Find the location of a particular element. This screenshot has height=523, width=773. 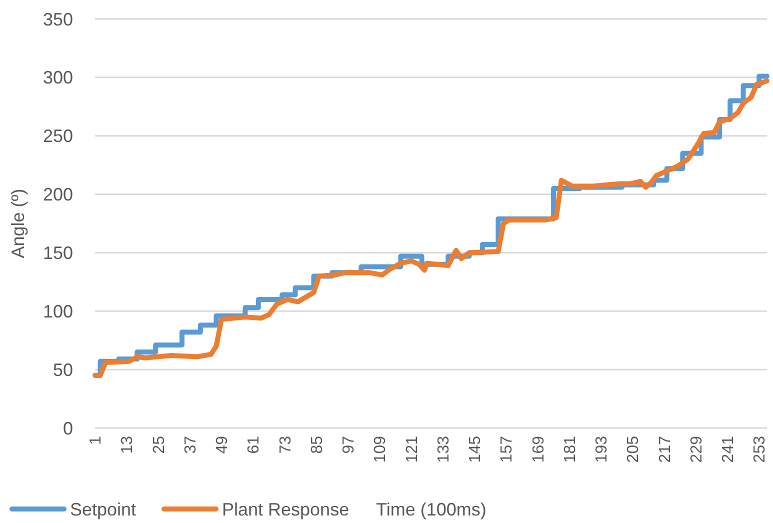

y-axis-title: Angle (º) is located at coordinates (18, 223).